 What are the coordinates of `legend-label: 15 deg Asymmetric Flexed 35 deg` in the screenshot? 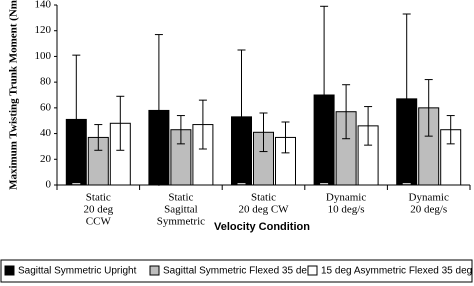 It's located at (396, 271).